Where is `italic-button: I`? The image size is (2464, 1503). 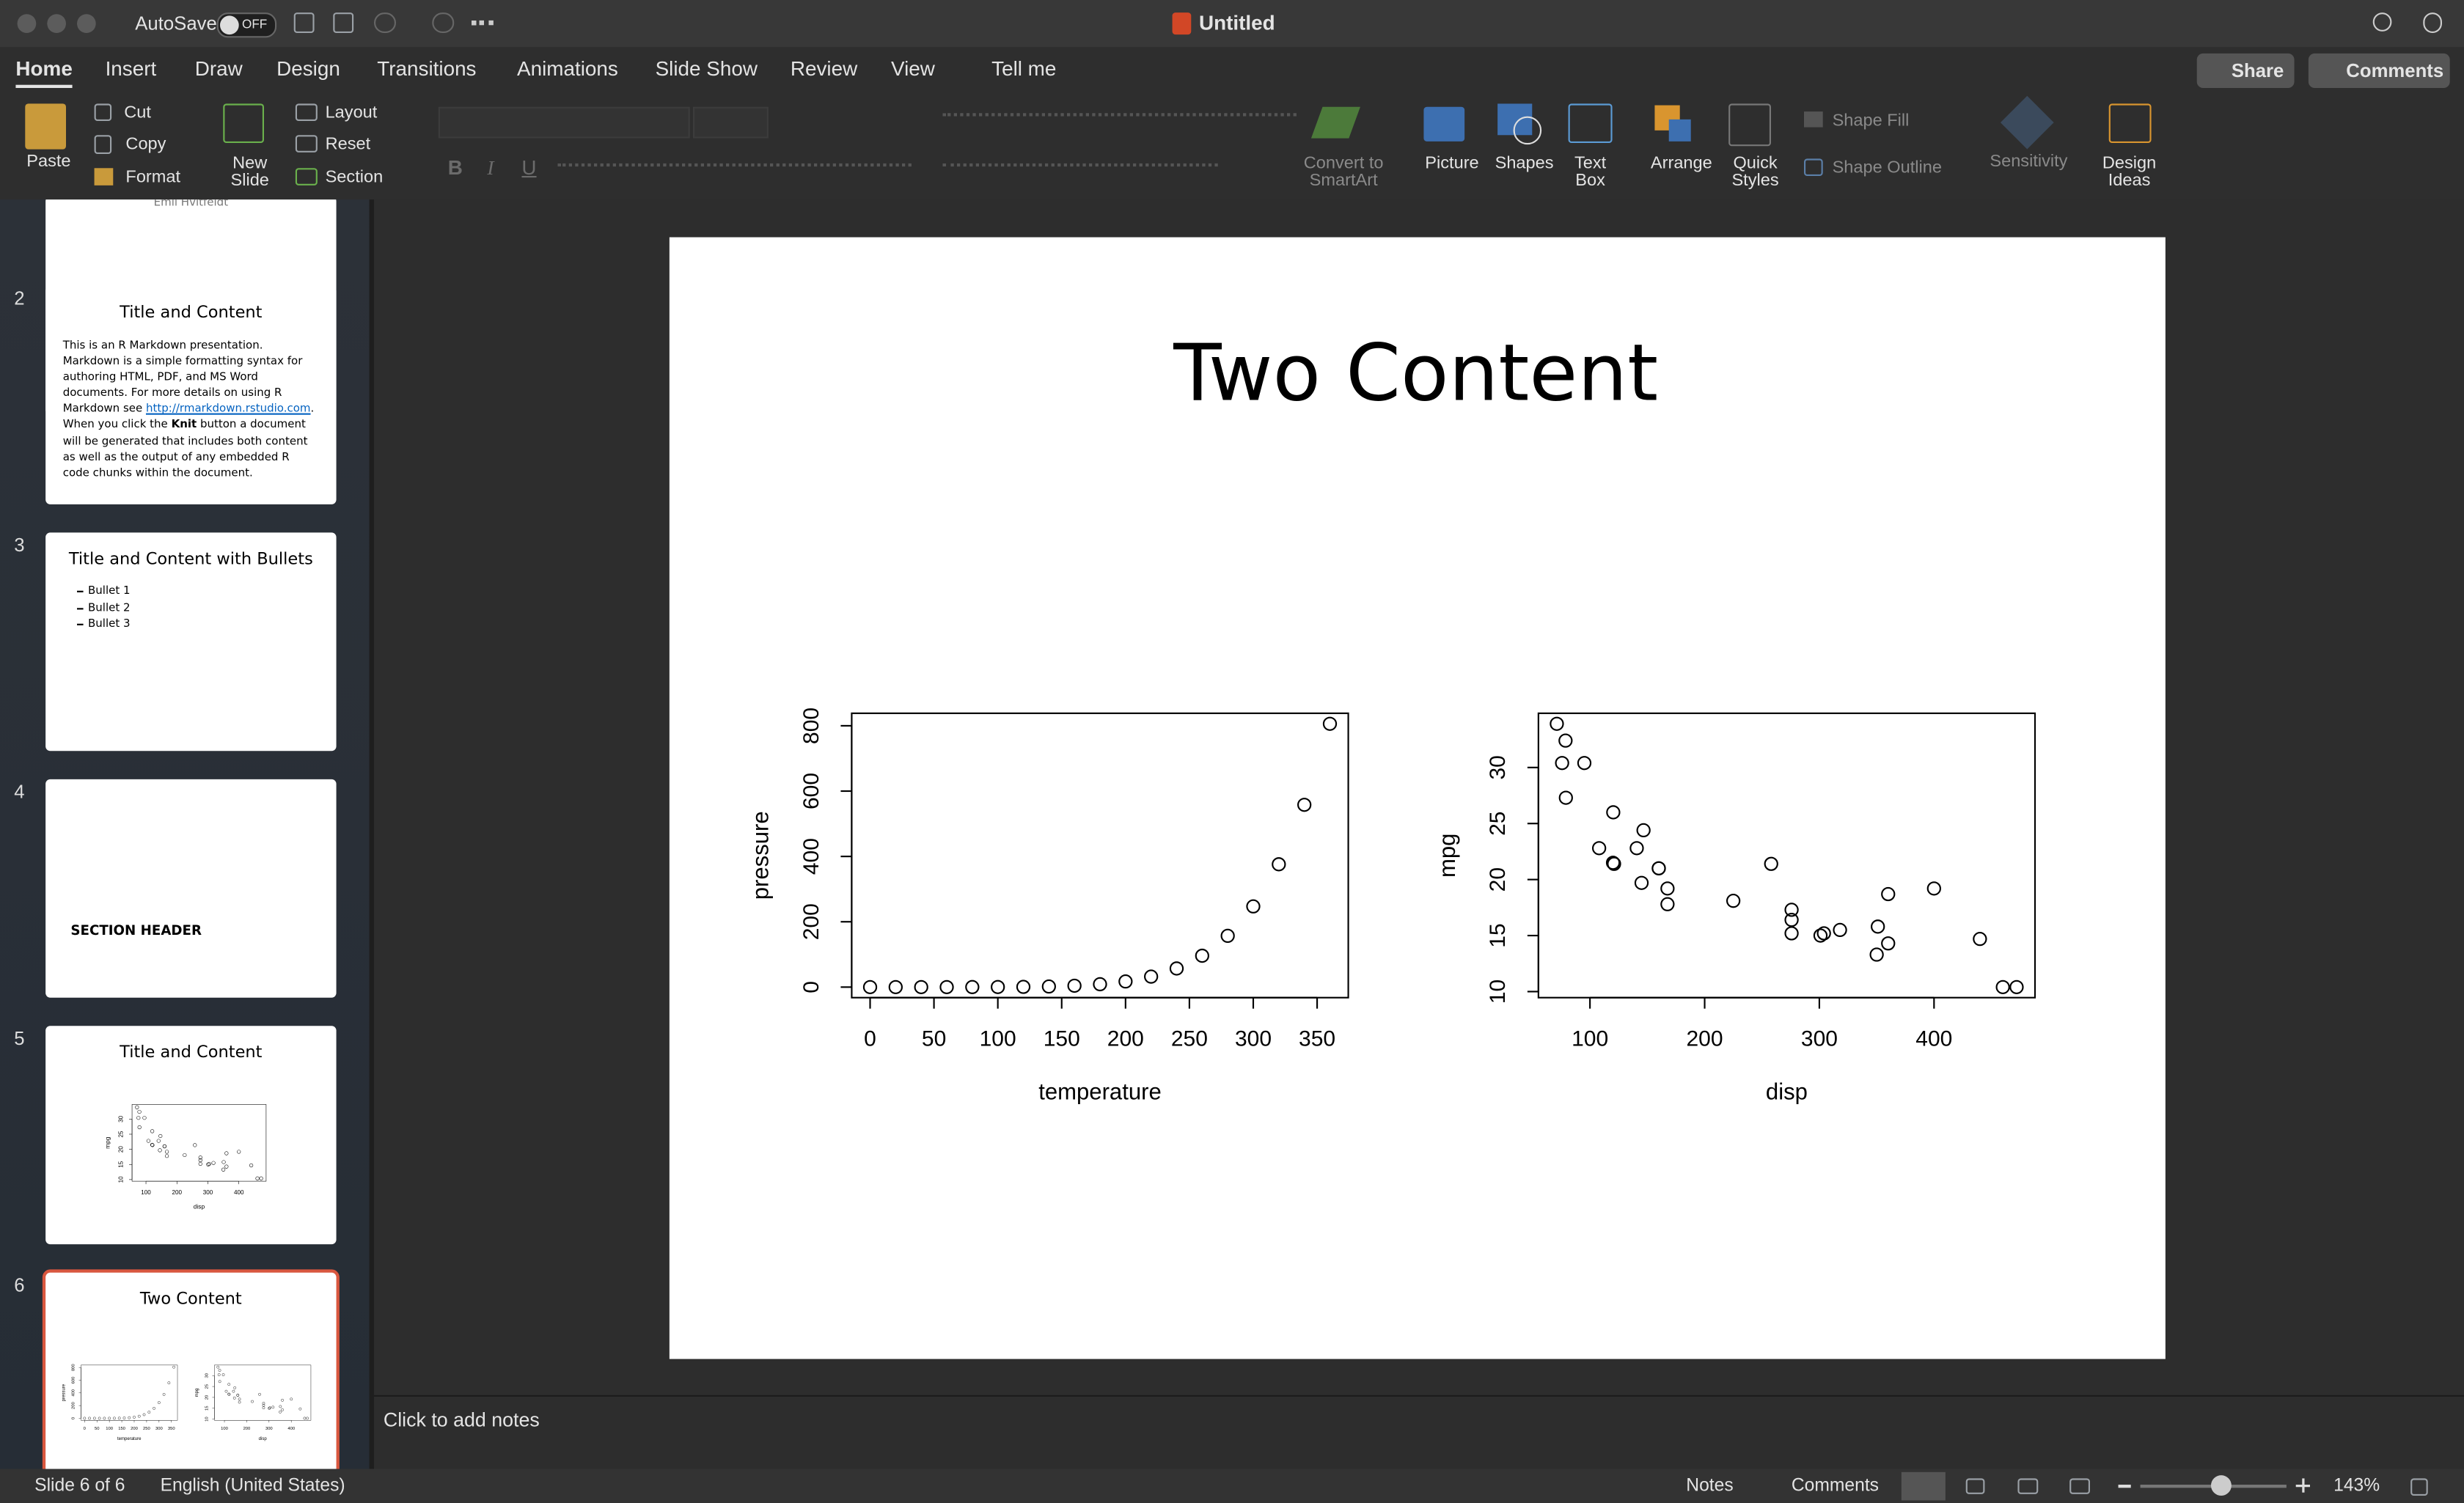
italic-button: I is located at coordinates (490, 167).